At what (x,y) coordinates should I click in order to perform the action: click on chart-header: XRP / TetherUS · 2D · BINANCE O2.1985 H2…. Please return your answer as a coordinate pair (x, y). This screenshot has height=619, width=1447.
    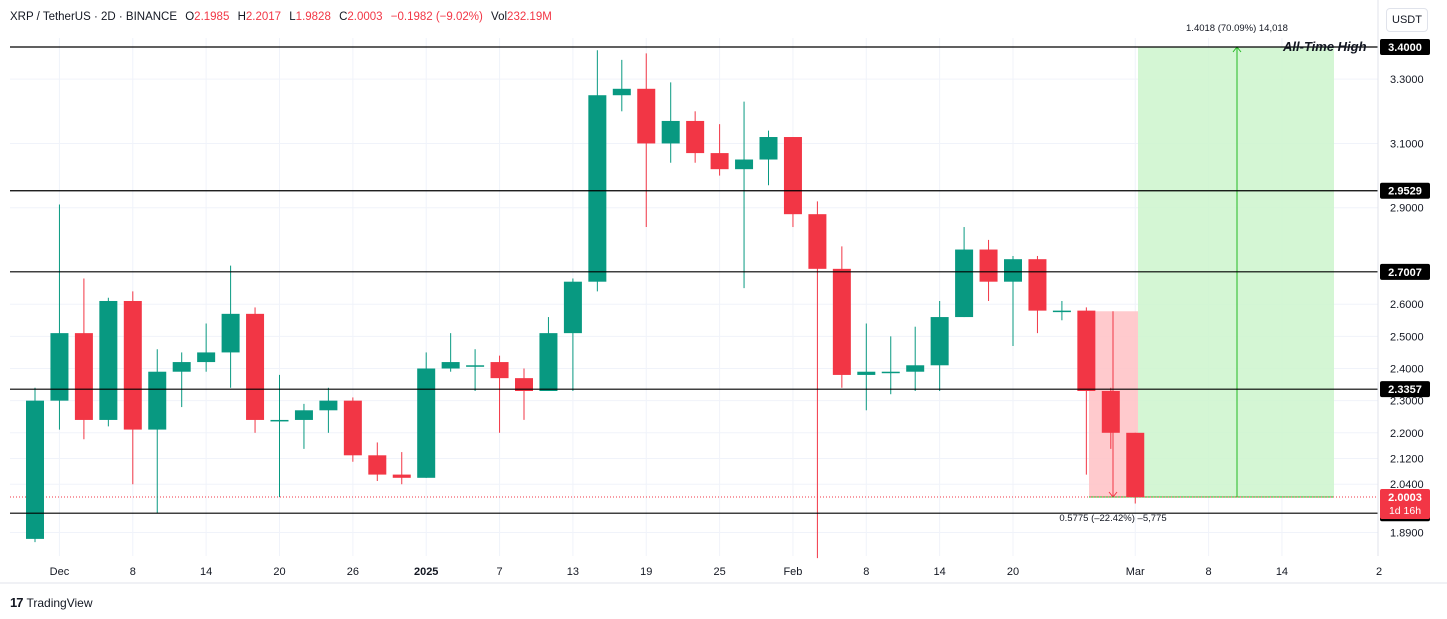
    Looking at the image, I should click on (281, 17).